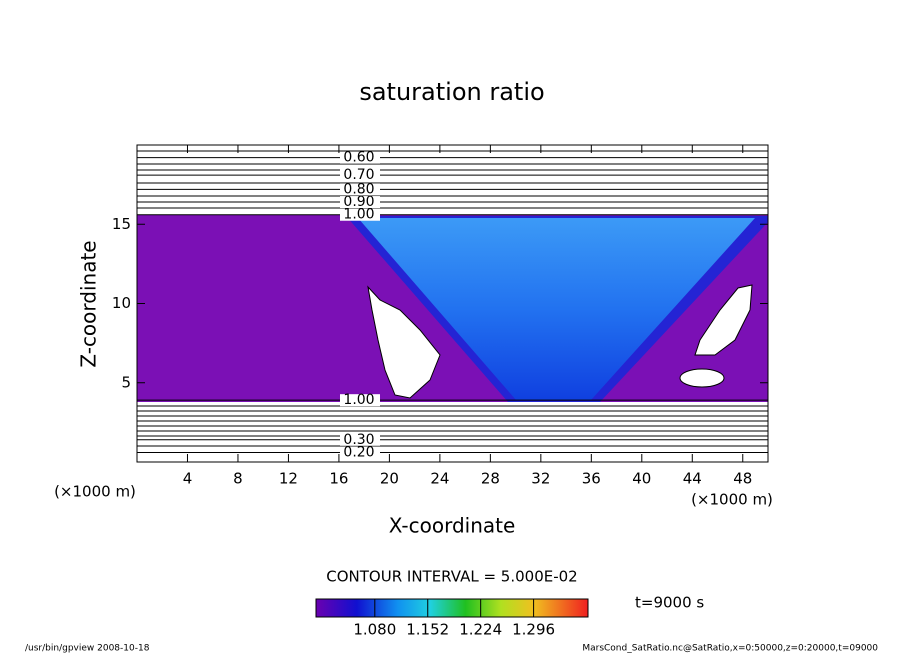  What do you see at coordinates (669, 603) in the screenshot?
I see `time-label: t=9000 s` at bounding box center [669, 603].